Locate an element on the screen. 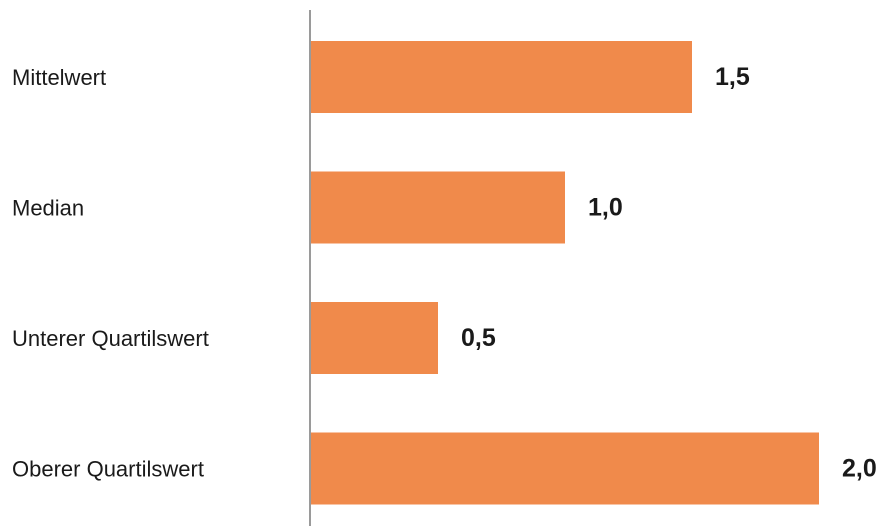 Image resolution: width=884 pixels, height=526 pixels. data-label-2: 0,5 is located at coordinates (478, 338).